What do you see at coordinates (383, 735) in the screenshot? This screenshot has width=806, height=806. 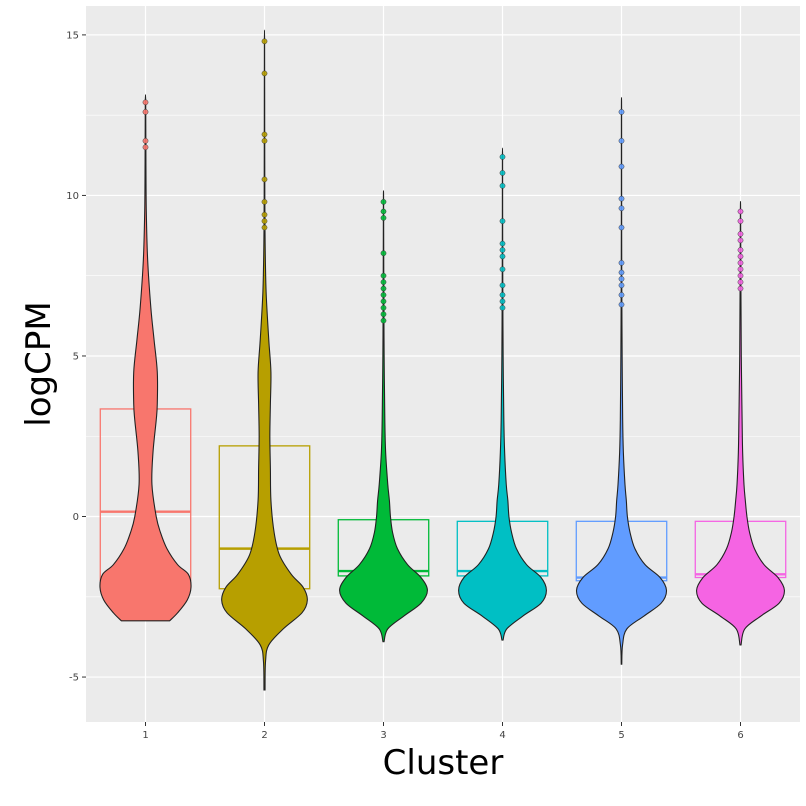 I see `x-tick-label: 3` at bounding box center [383, 735].